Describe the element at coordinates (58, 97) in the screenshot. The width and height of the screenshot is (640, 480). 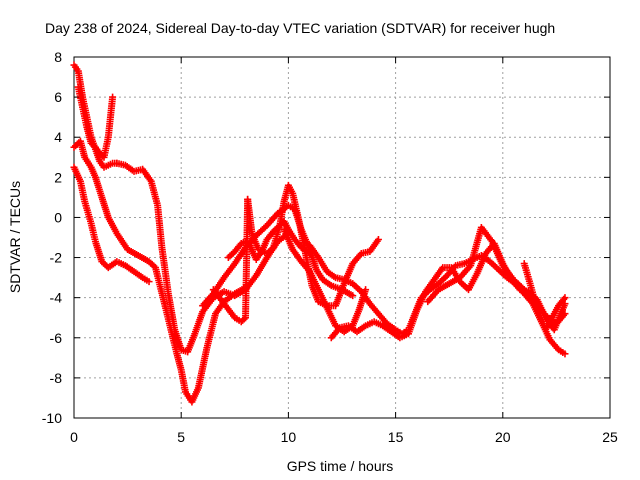
I see `y-tick-label: 6` at that location.